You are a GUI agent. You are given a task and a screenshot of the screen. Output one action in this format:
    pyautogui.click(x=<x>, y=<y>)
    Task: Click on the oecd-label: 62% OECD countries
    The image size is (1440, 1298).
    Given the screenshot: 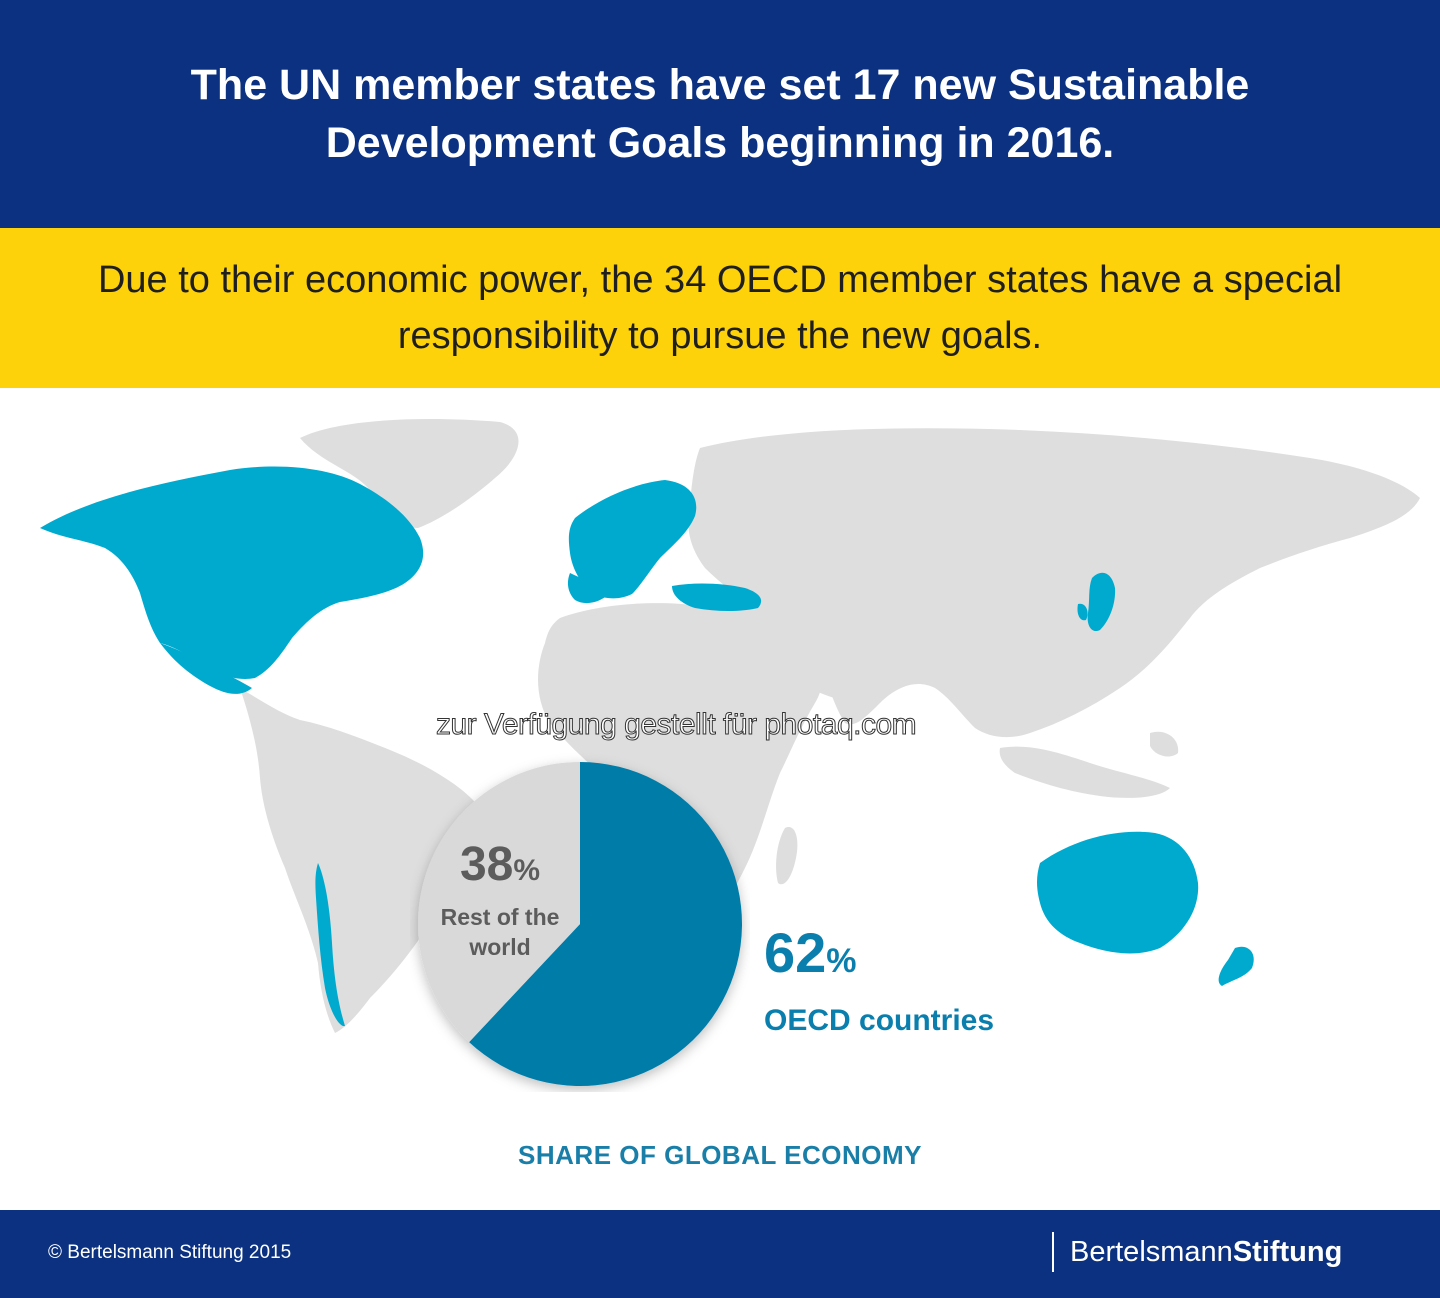 What is the action you would take?
    pyautogui.click(x=879, y=981)
    